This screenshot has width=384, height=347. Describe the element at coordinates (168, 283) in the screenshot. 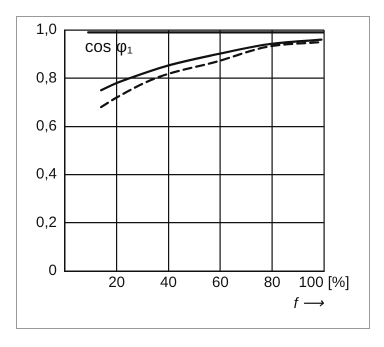

I see `x-tick-label: 40` at that location.